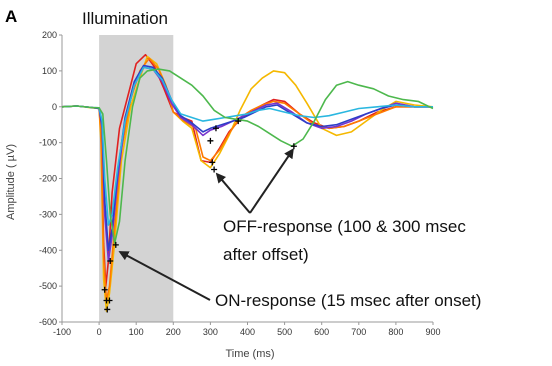 The width and height of the screenshot is (552, 366). I want to click on off-response-label-line2: after offset), so click(266, 254).